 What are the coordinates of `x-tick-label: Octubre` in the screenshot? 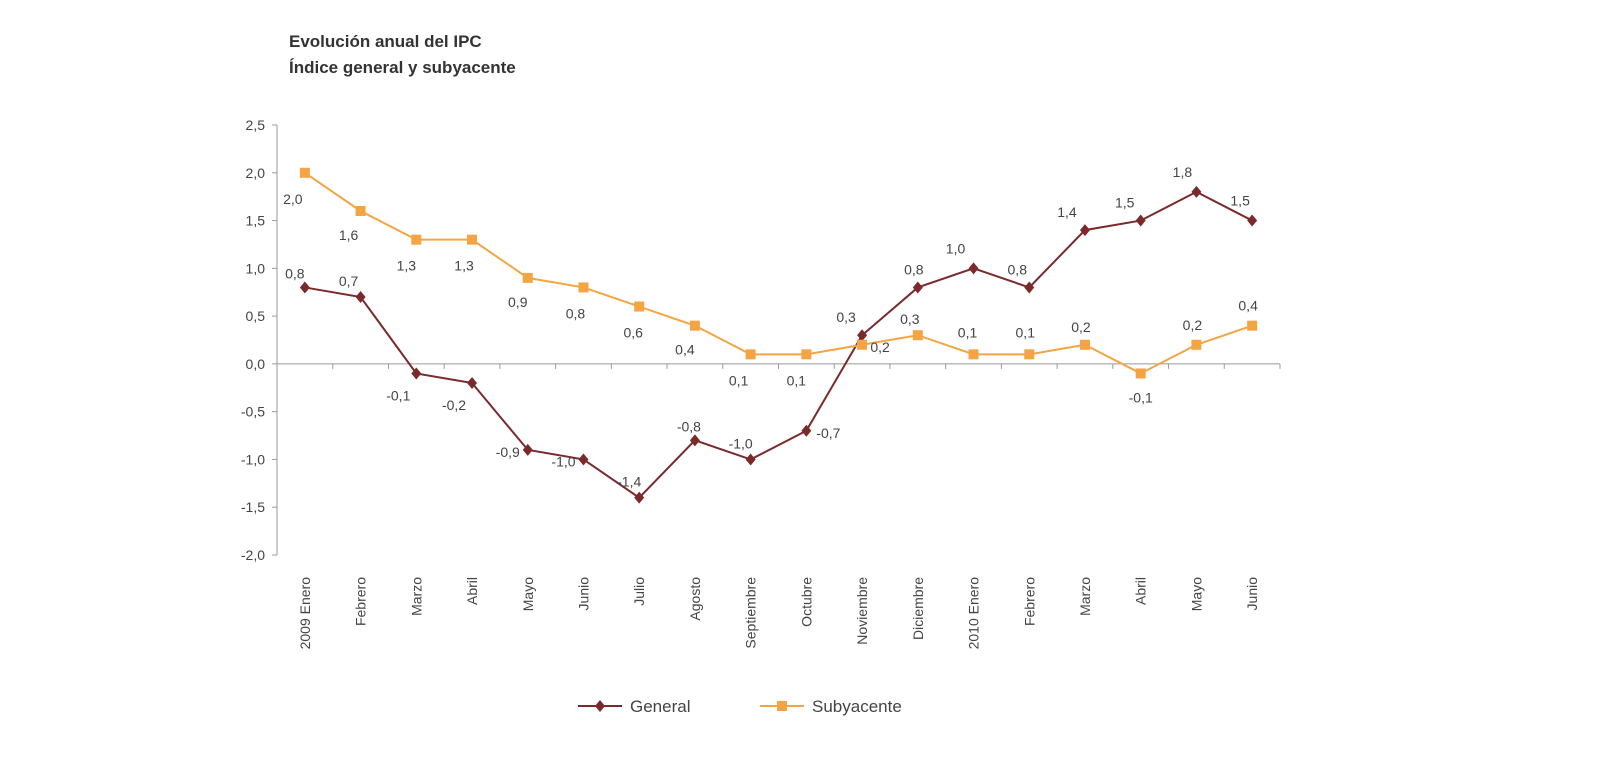 It's located at (806, 602).